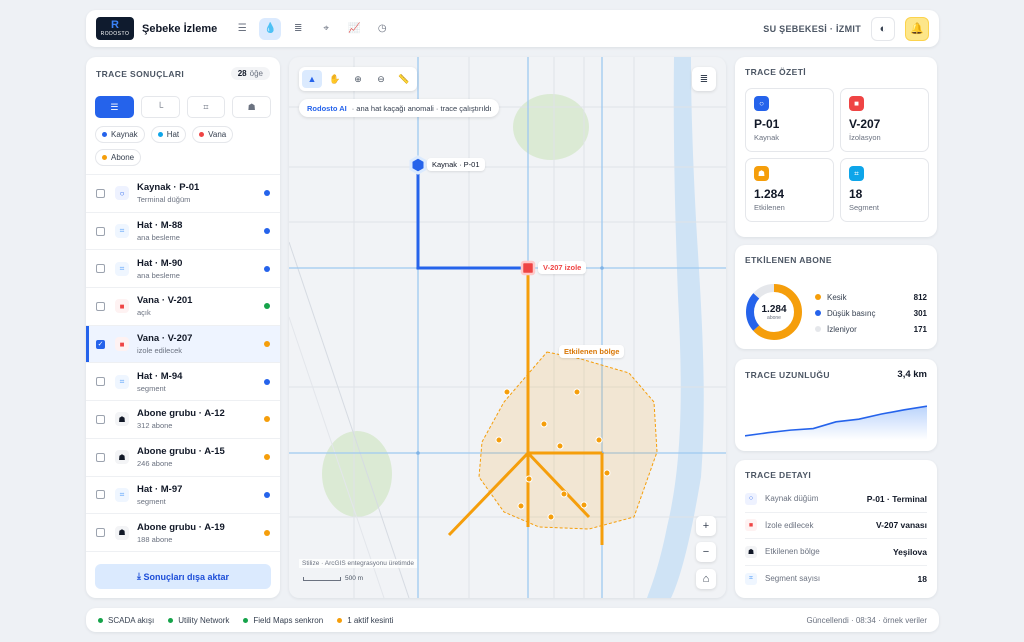 This screenshot has height=642, width=1024. Describe the element at coordinates (706, 552) in the screenshot. I see `zoom-out-button: −` at that location.